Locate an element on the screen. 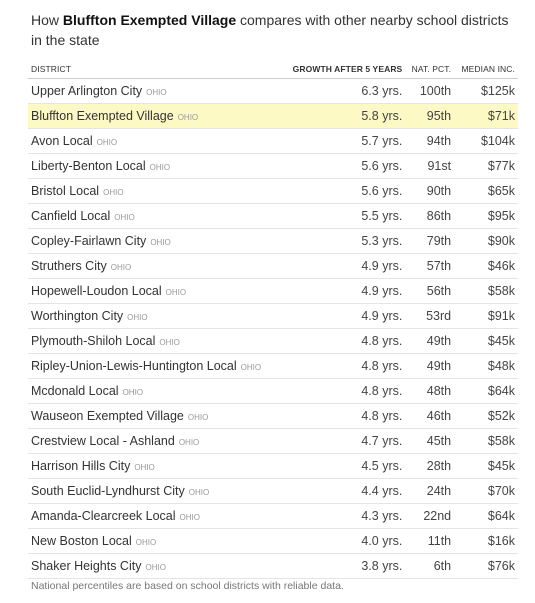 The width and height of the screenshot is (535, 603). percentile-cell: 48th is located at coordinates (430, 391).